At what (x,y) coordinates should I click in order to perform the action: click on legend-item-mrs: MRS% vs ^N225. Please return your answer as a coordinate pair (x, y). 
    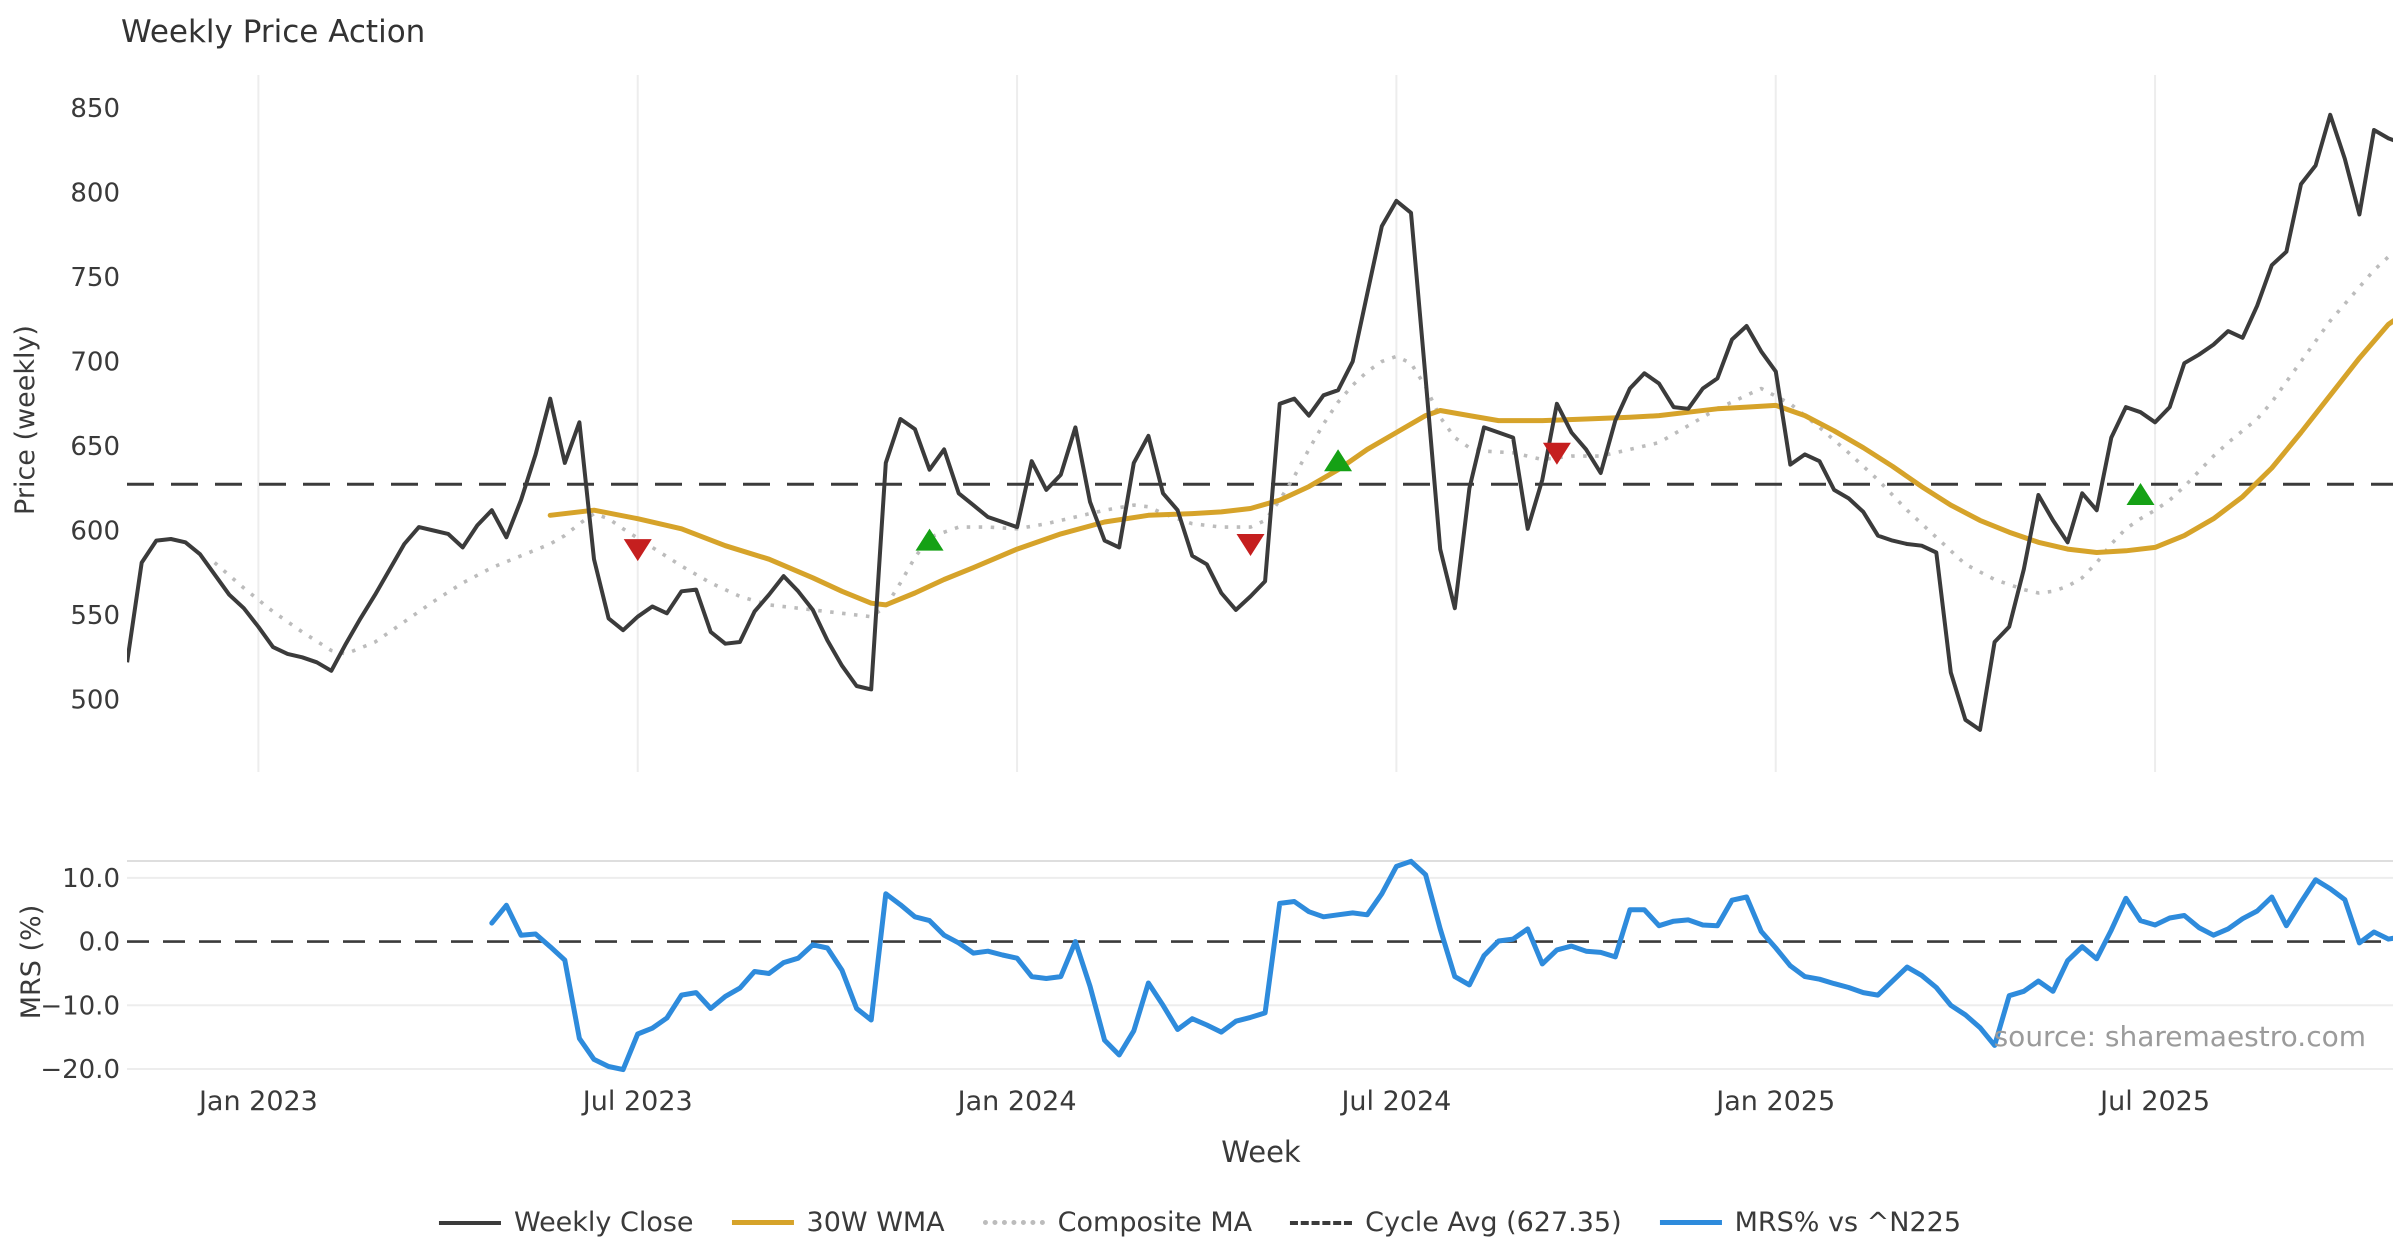
    Looking at the image, I should click on (1810, 1222).